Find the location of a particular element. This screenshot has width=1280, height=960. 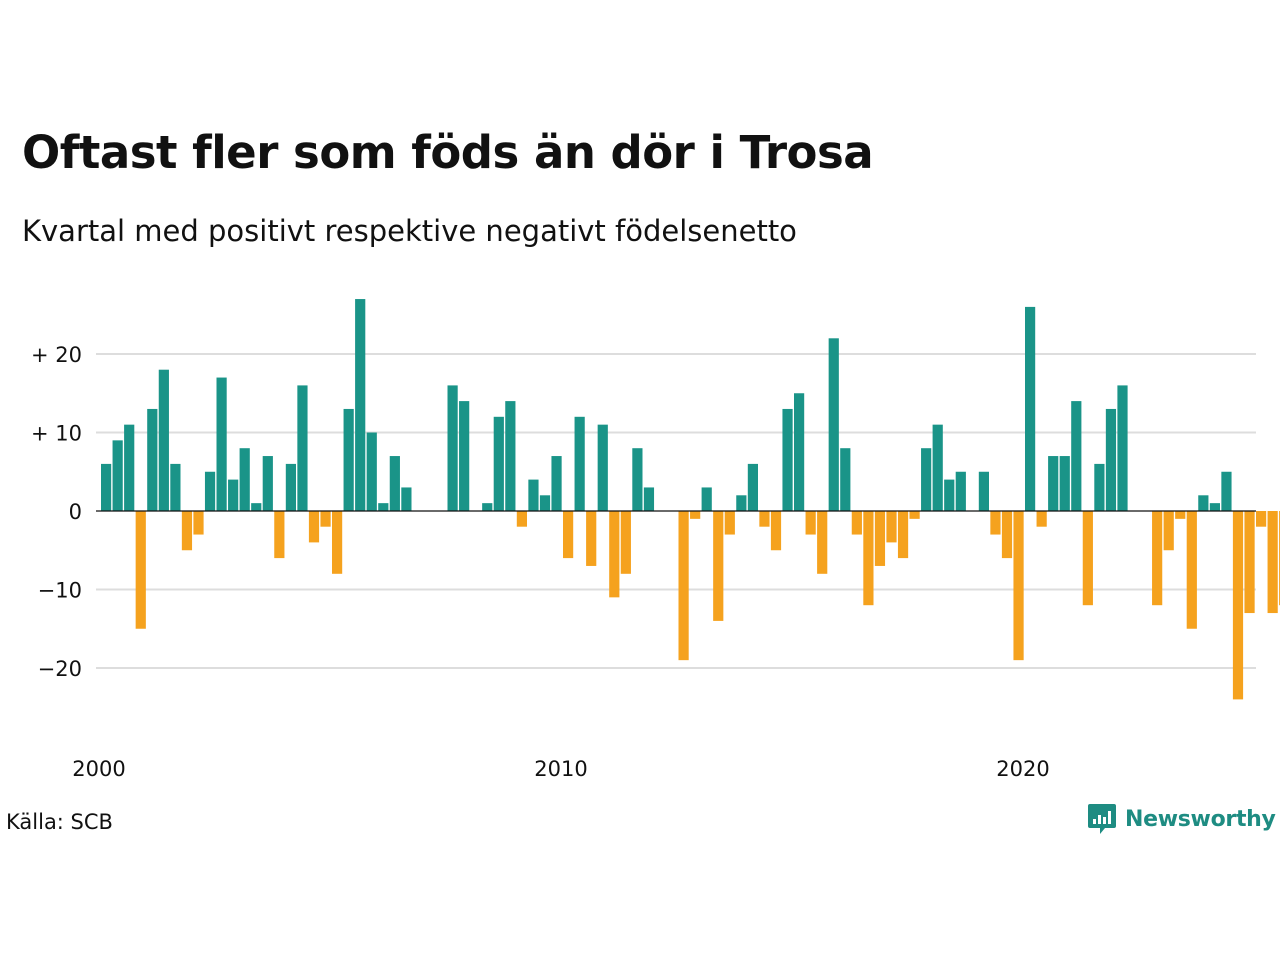

y-tick-label: 0 is located at coordinates (75, 512).